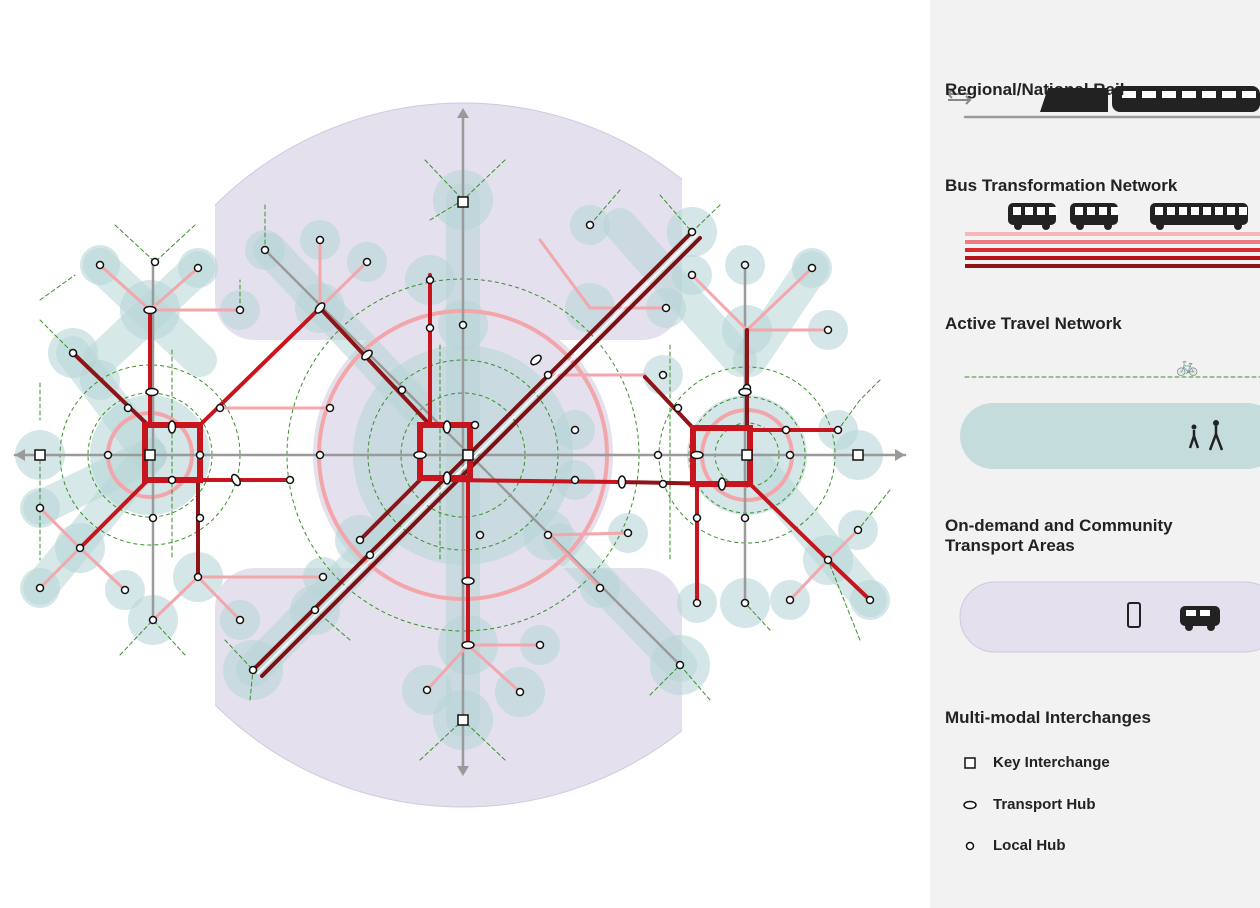  Describe the element at coordinates (1061, 185) in the screenshot. I see `legend-bus: Bus Transformation Network` at that location.